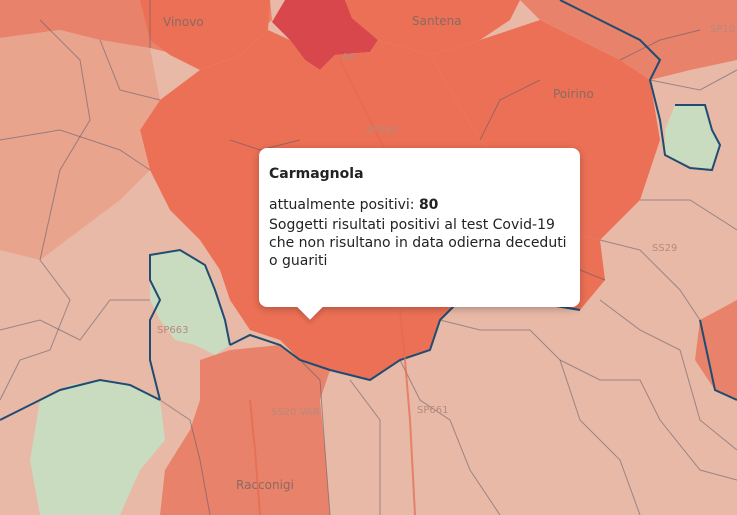 The height and width of the screenshot is (515, 737). Describe the element at coordinates (325, 35) in the screenshot. I see `region-dark-red` at that location.